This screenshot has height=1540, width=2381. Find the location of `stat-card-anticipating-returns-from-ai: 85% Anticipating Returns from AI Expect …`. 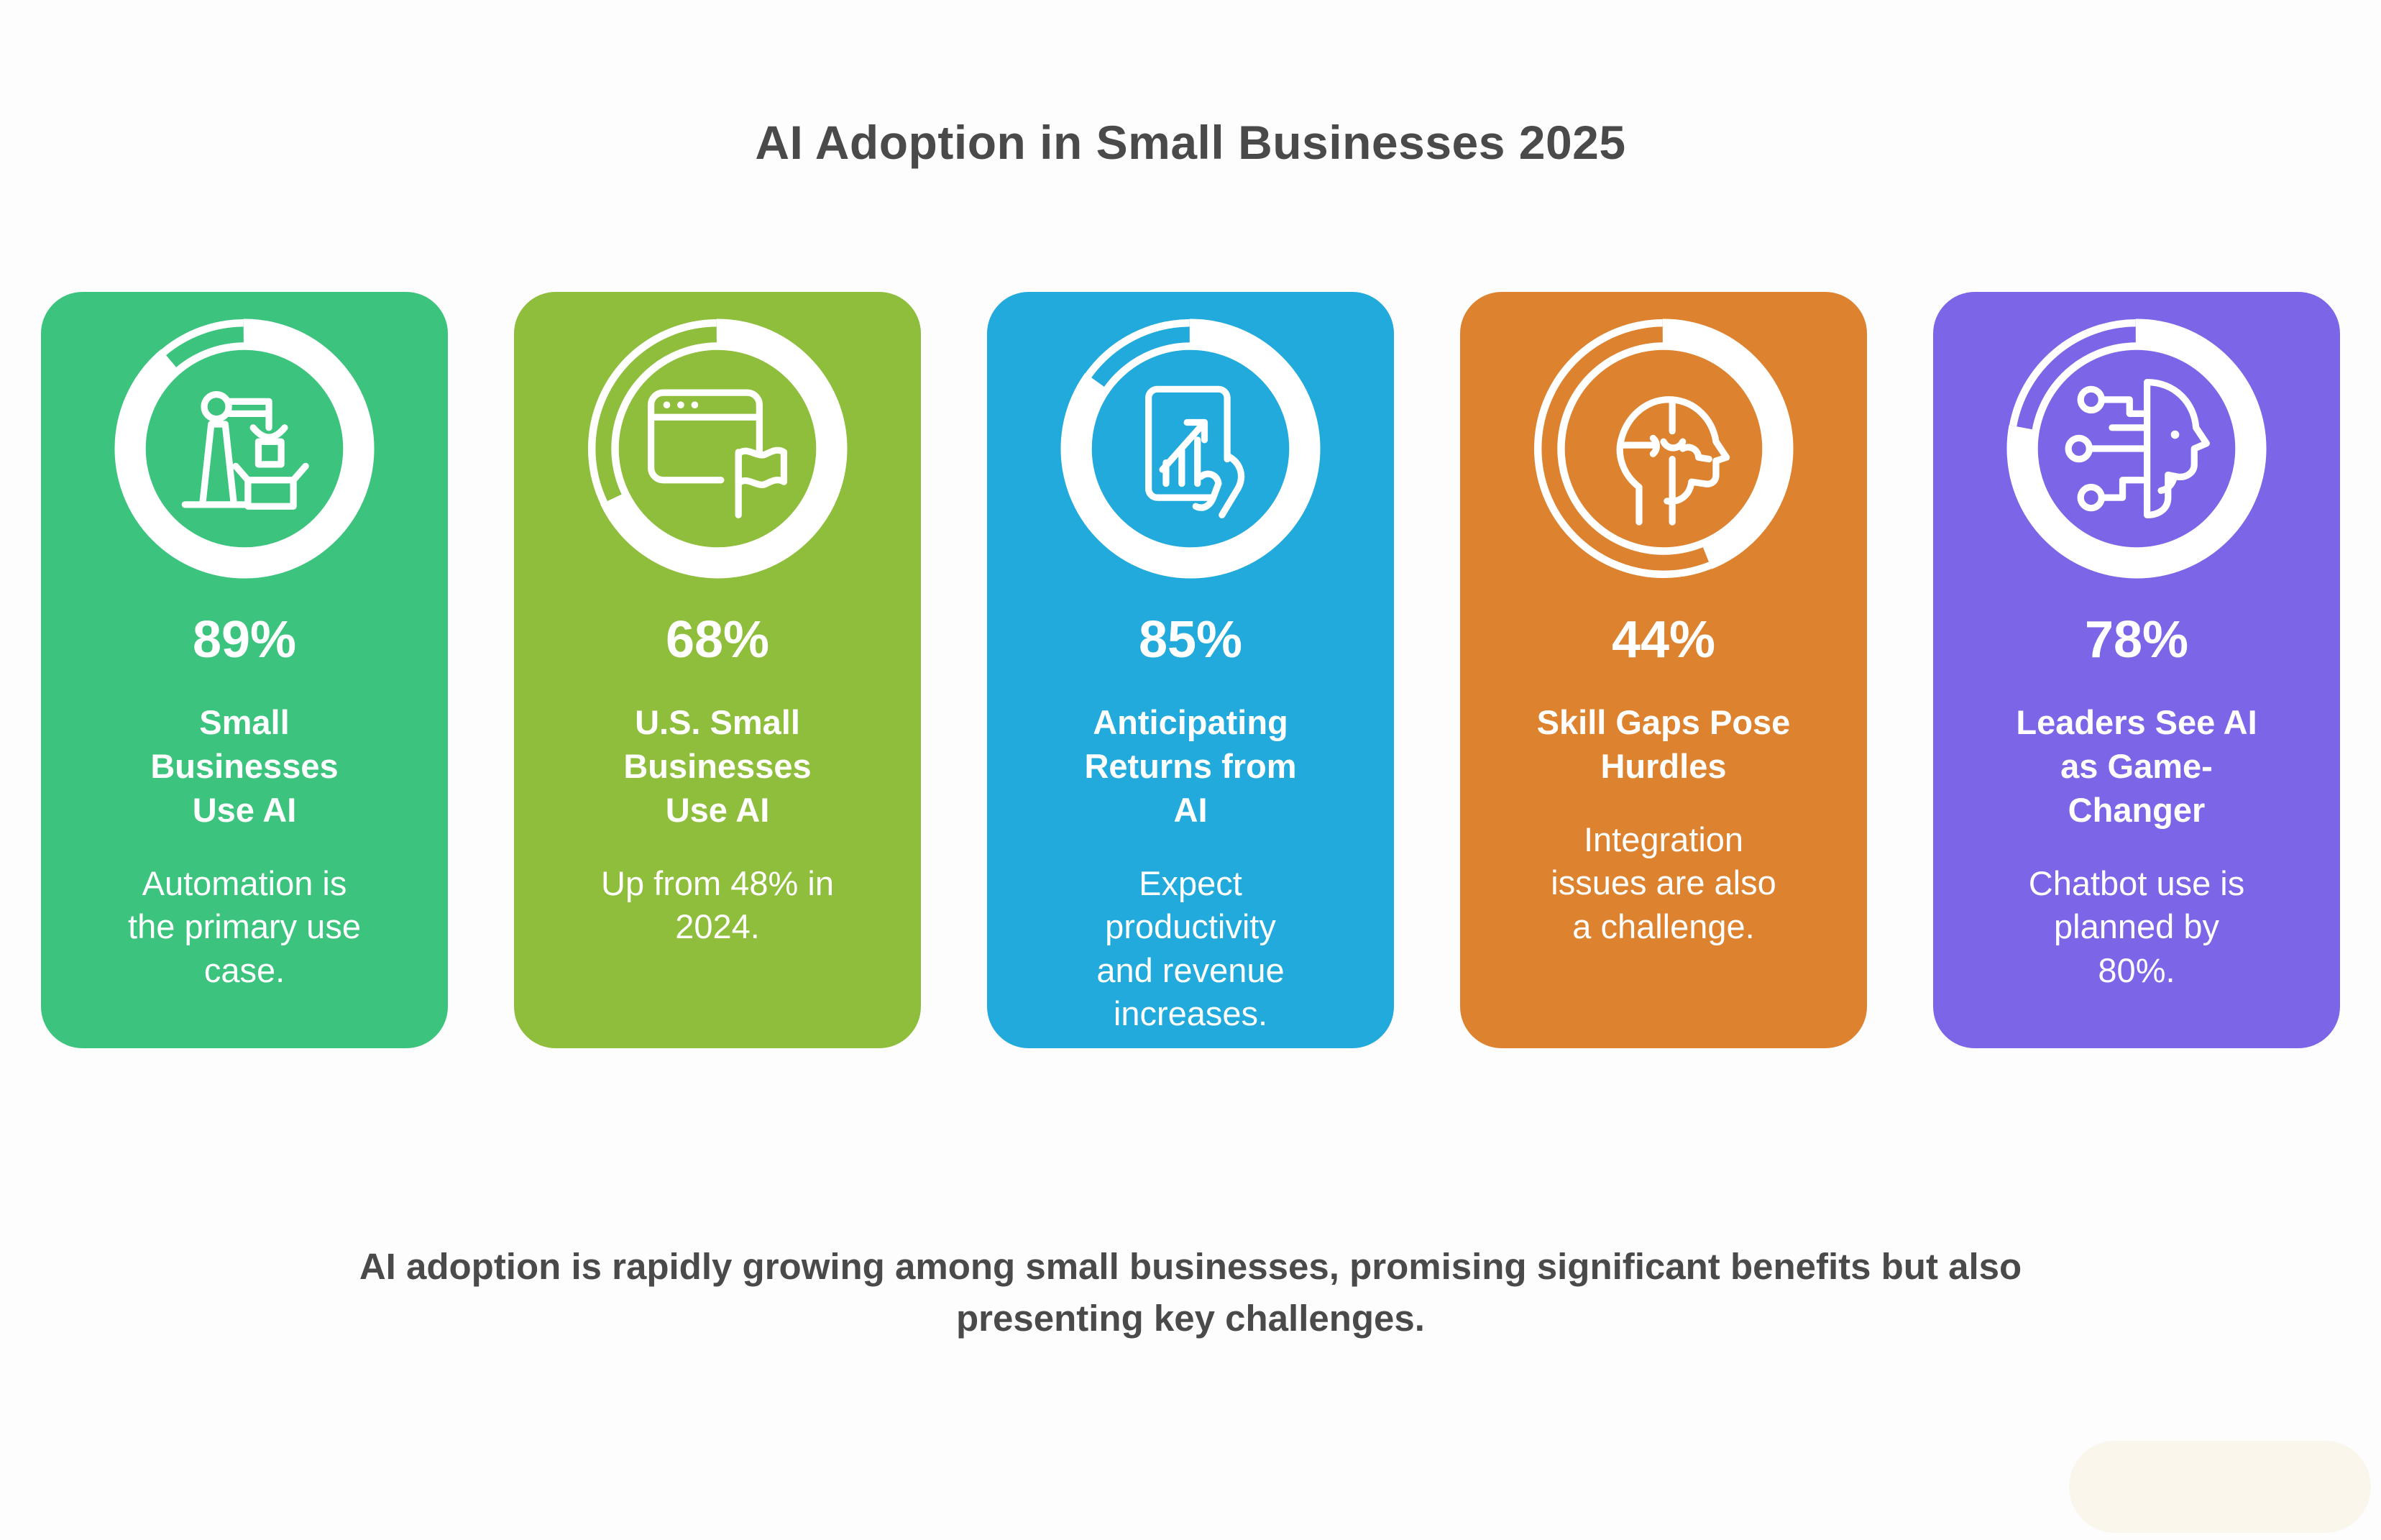

stat-card-anticipating-returns-from-ai: 85% Anticipating Returns from AI Expect … is located at coordinates (1190, 670).